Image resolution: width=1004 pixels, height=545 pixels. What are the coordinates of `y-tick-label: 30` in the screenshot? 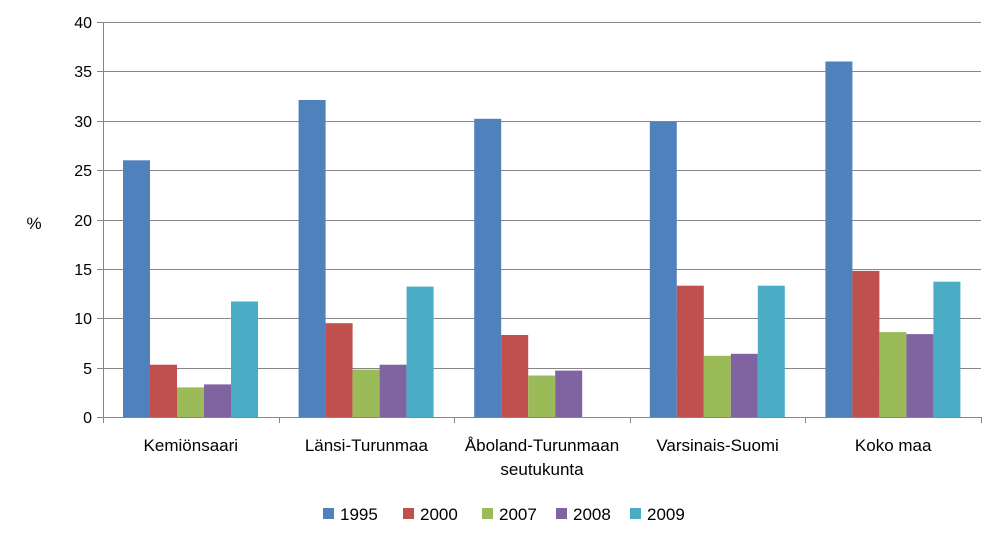 It's located at (83, 122).